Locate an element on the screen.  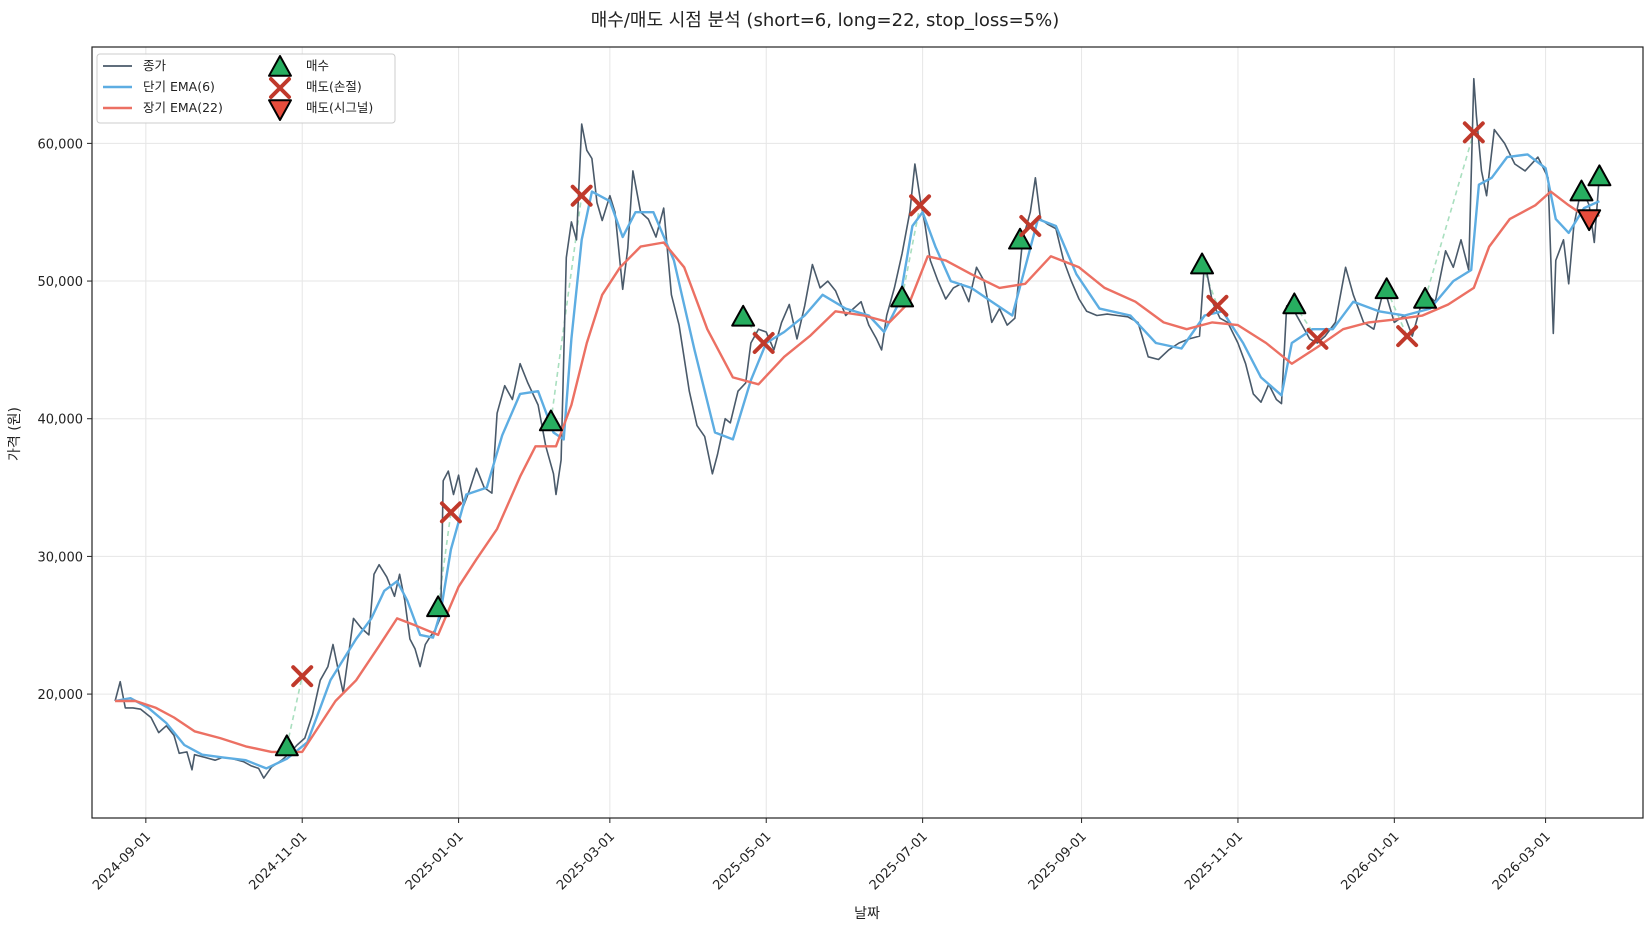
y-axis: 20,000 30,000 40,000 50,000 60,000 is located at coordinates (65, 420).